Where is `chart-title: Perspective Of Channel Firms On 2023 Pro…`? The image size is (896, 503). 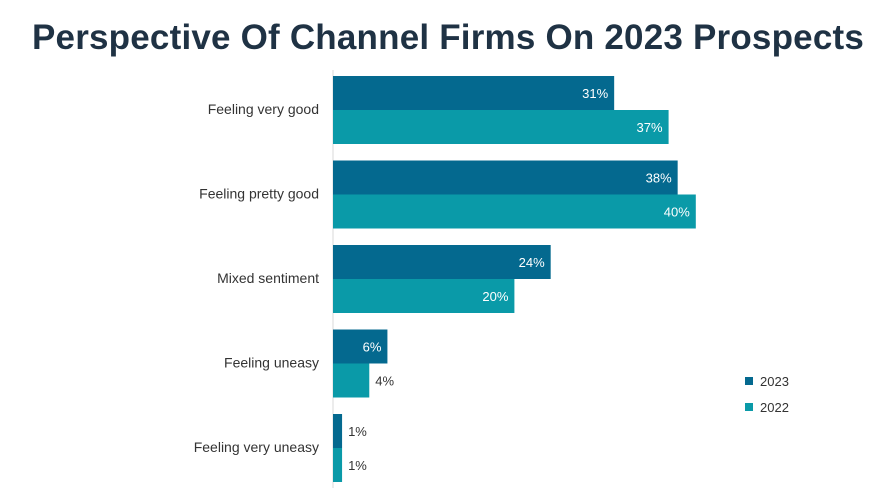 chart-title: Perspective Of Channel Firms On 2023 Pro… is located at coordinates (448, 37).